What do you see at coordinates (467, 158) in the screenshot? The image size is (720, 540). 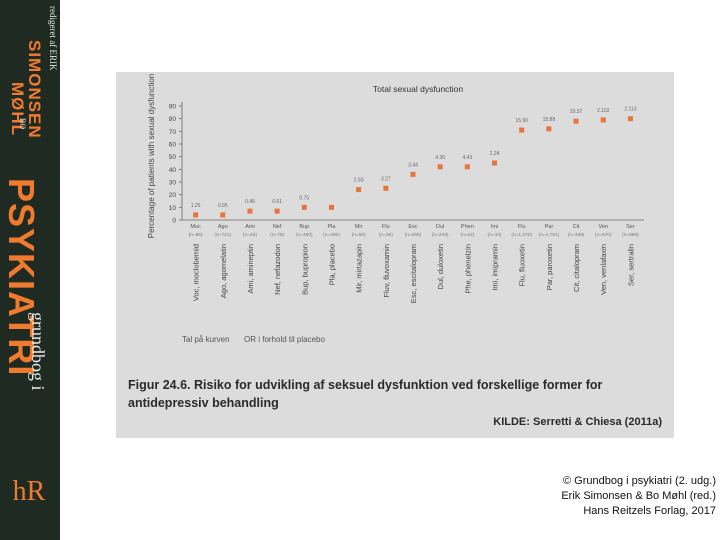 I see `data-label: 4.43` at bounding box center [467, 158].